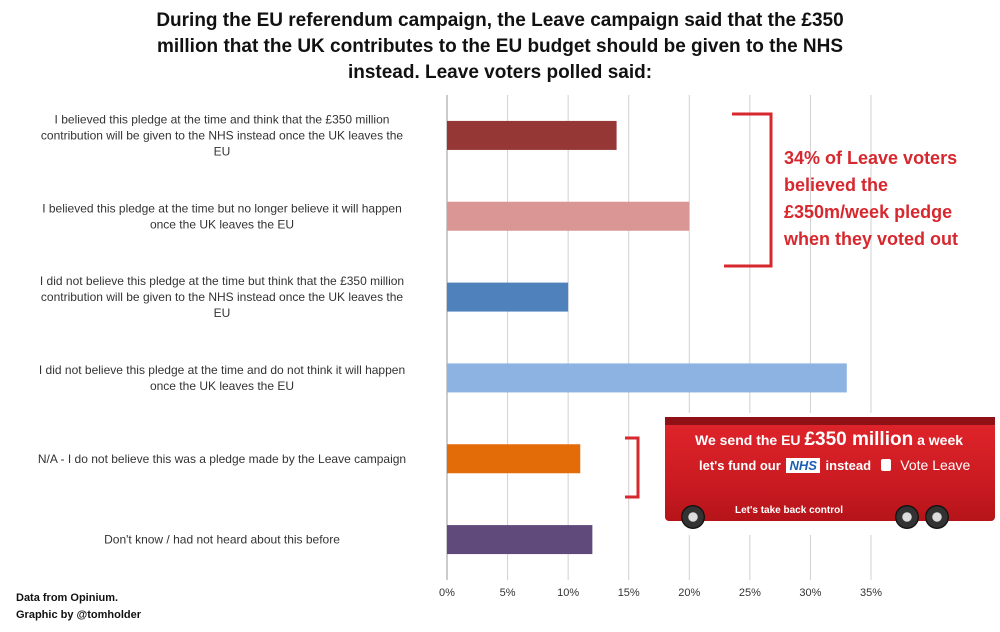 This screenshot has width=1000, height=632. Describe the element at coordinates (871, 158) in the screenshot. I see `annotation-line: 34% of Leave voters` at that location.